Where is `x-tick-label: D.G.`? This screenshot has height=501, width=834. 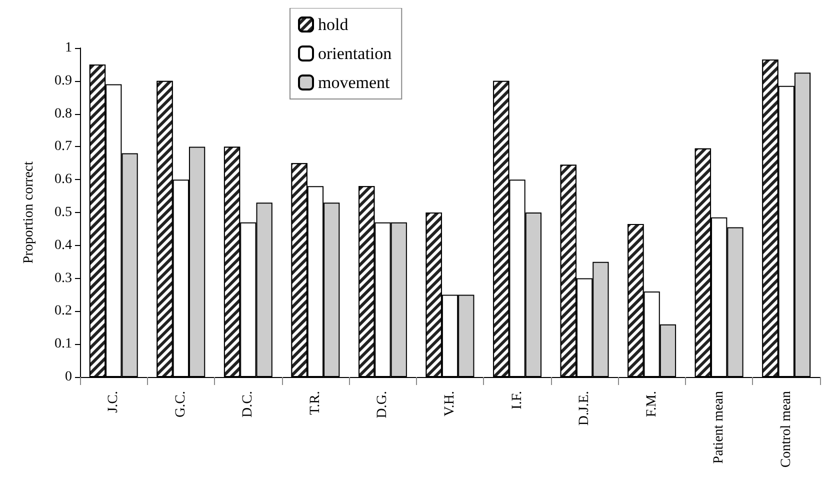
x-tick-label: D.G. is located at coordinates (382, 404).